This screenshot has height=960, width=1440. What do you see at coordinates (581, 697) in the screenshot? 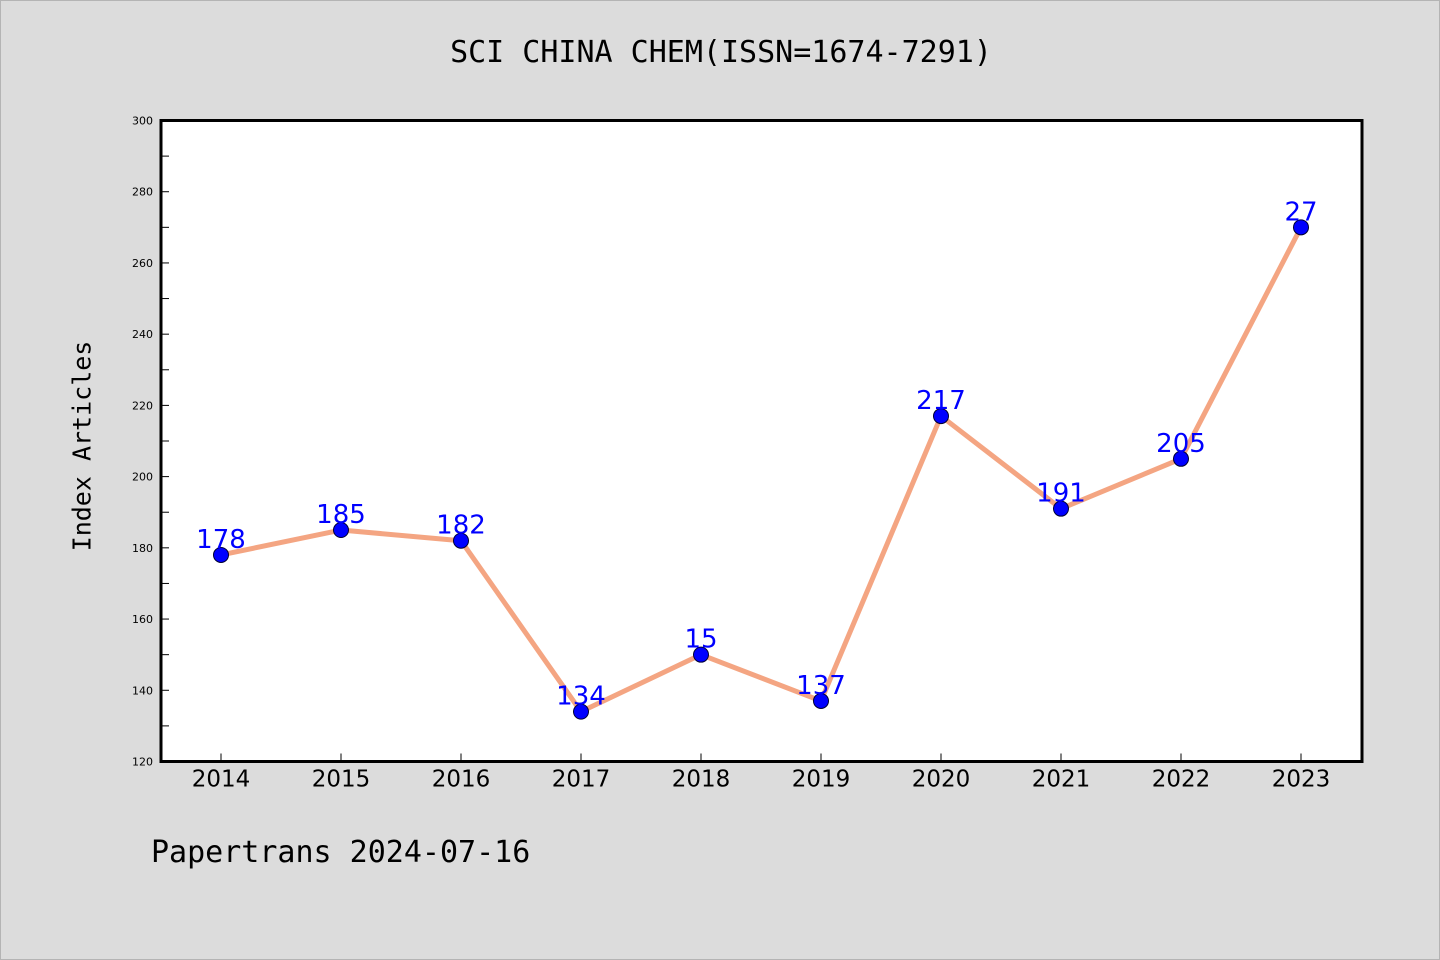
I see `data-label: 134` at bounding box center [581, 697].